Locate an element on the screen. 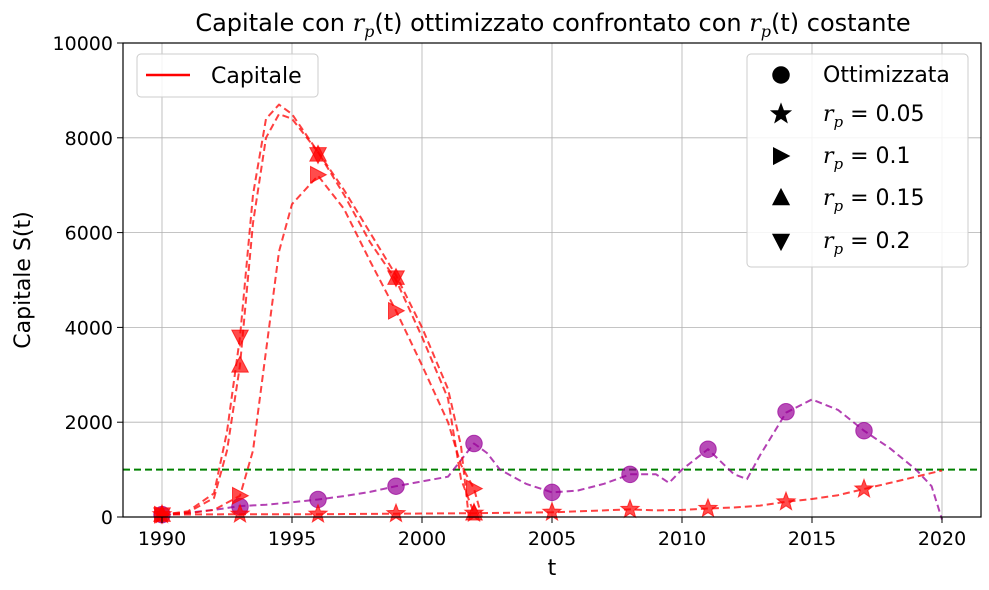 This screenshot has width=989, height=590. y-tick-label: 6000 is located at coordinates (89, 234).